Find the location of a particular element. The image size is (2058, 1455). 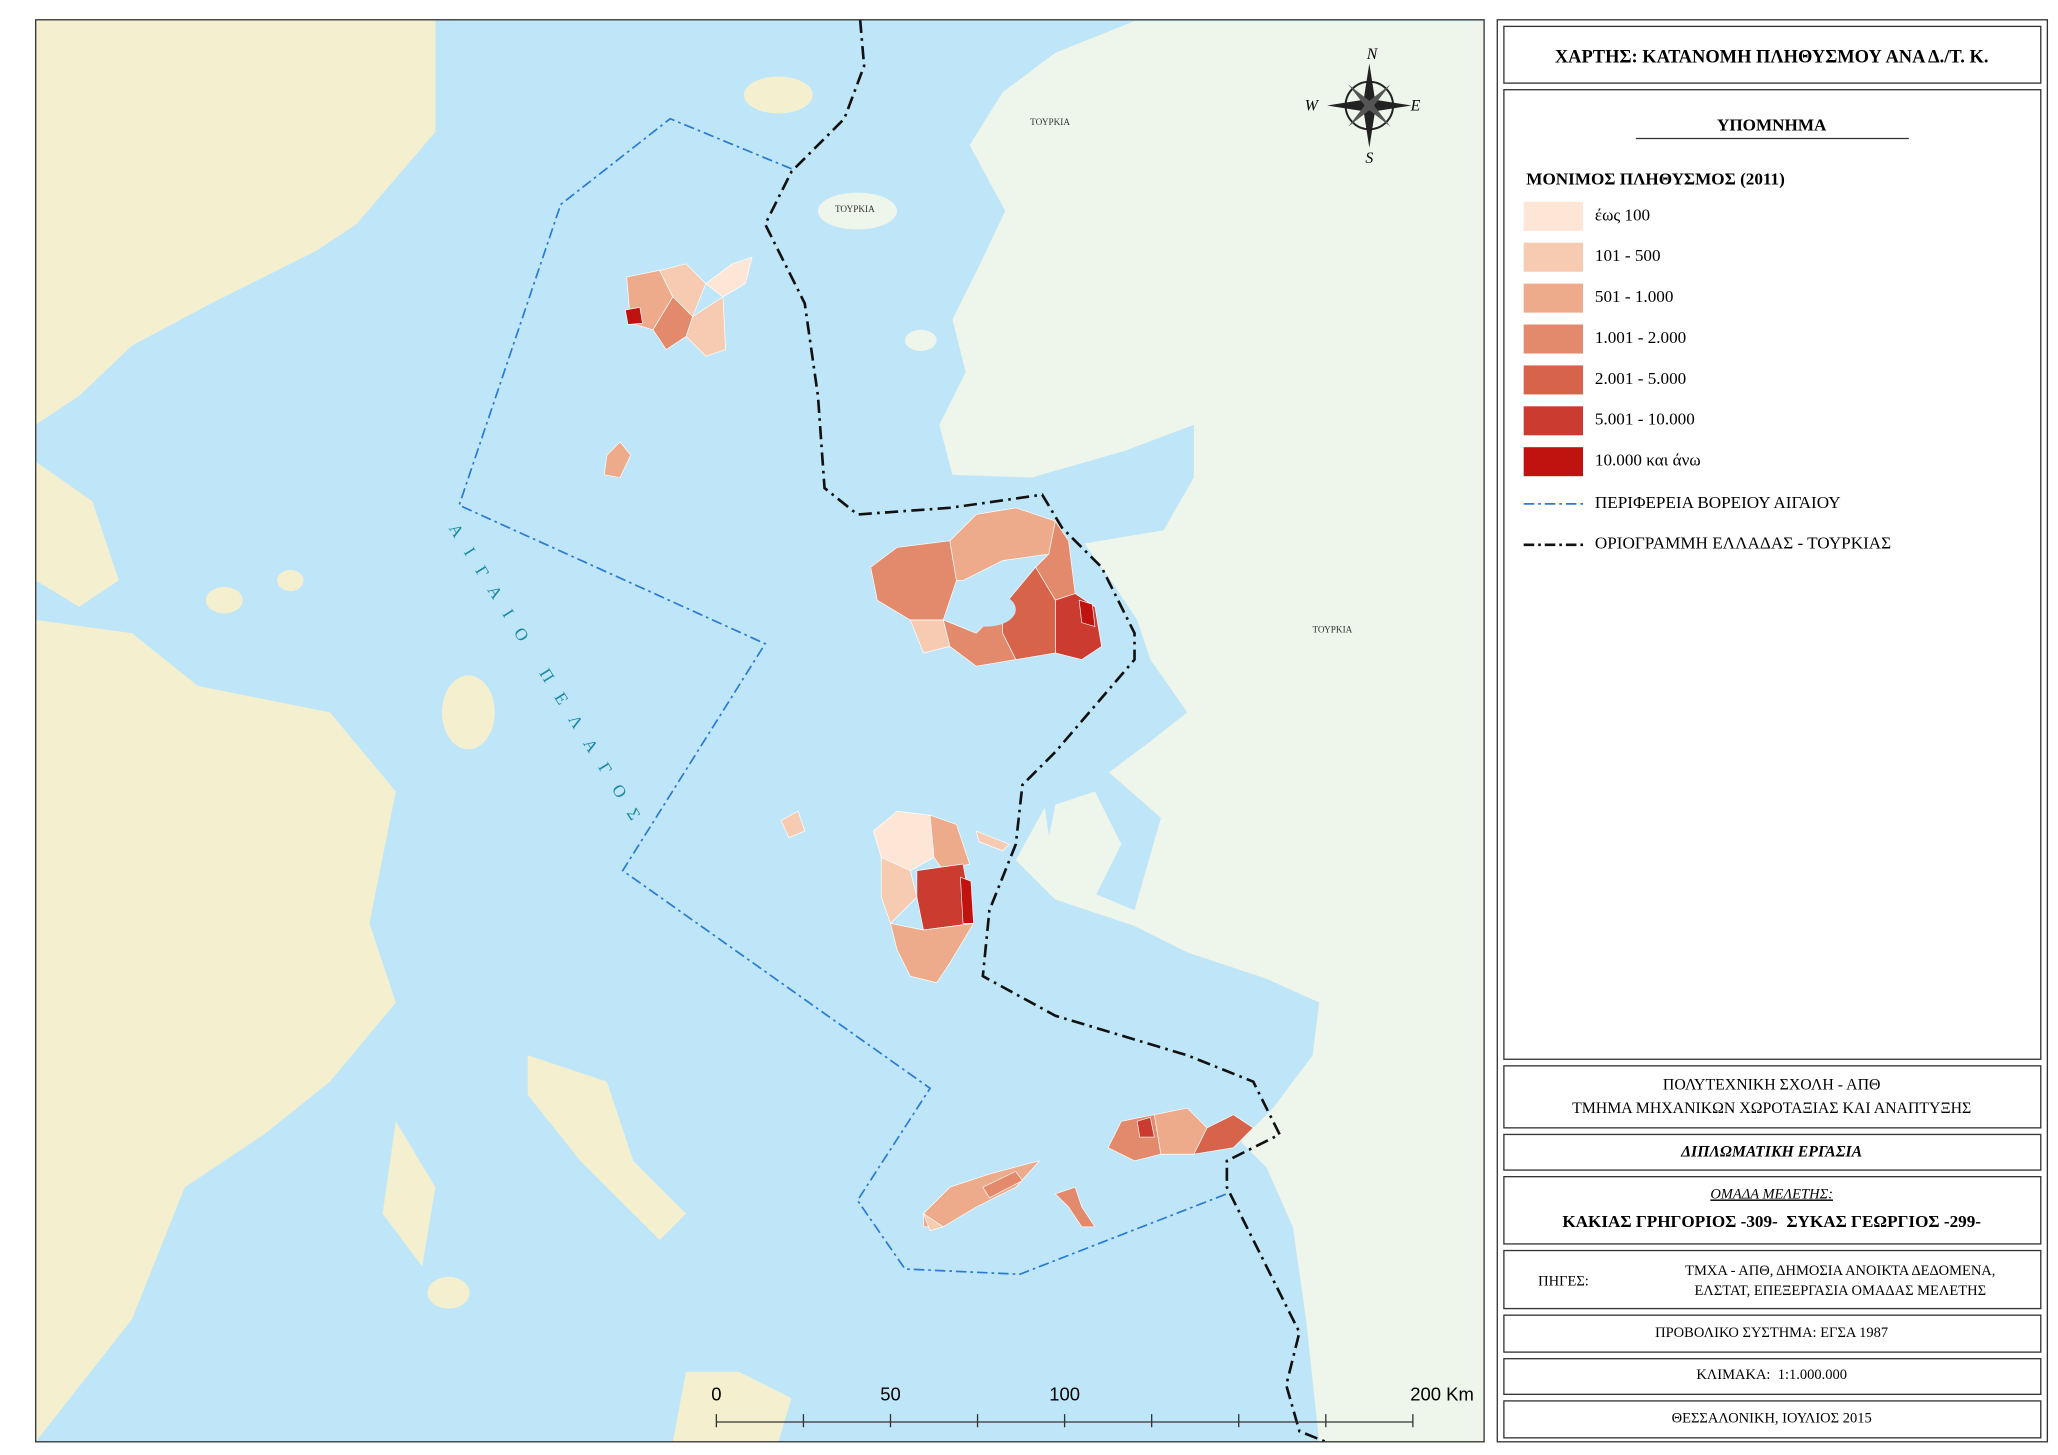

legend-label: 5.001 - 10.000 is located at coordinates (1645, 419).